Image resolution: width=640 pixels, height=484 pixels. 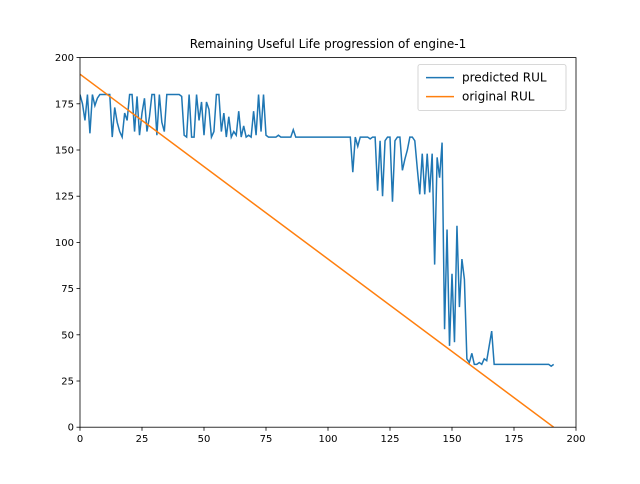 What do you see at coordinates (498, 97) in the screenshot?
I see `legend-label: original RUL` at bounding box center [498, 97].